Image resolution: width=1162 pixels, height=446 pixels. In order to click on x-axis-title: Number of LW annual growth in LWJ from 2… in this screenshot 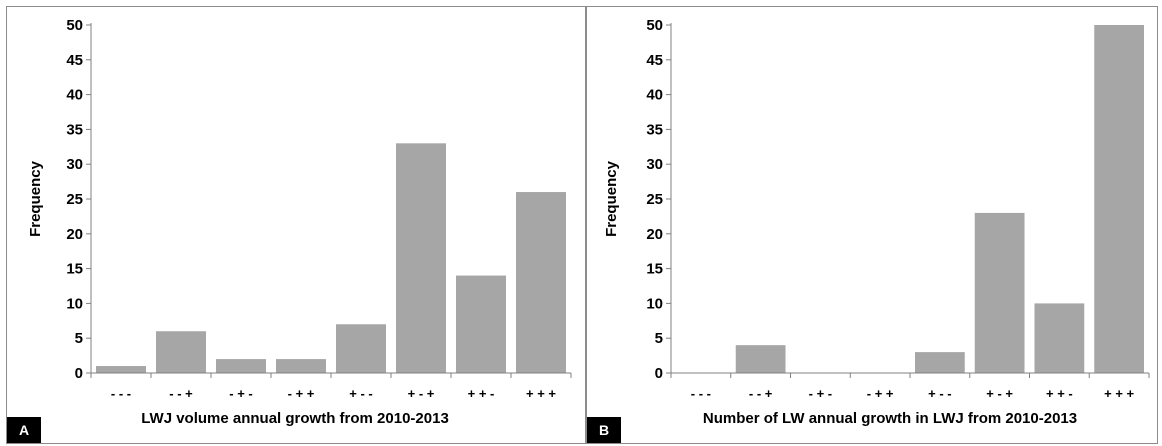, I will do `click(890, 418)`.